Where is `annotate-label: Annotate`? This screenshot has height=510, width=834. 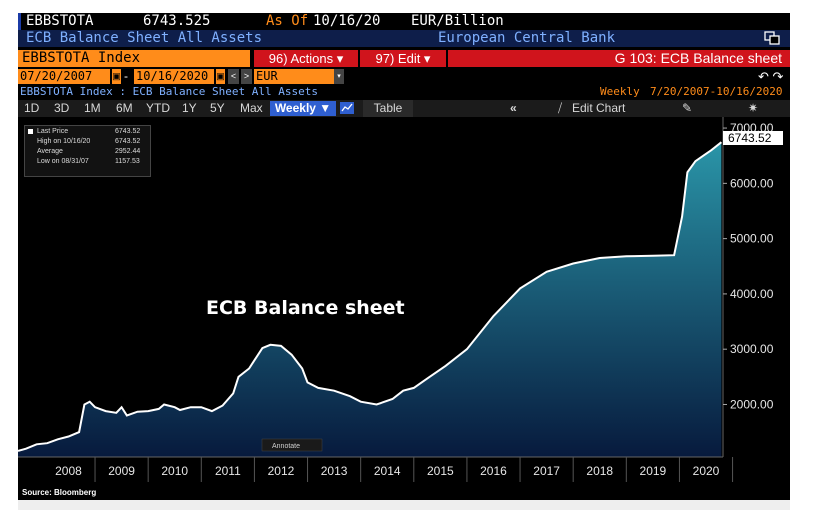 annotate-label: Annotate is located at coordinates (286, 446).